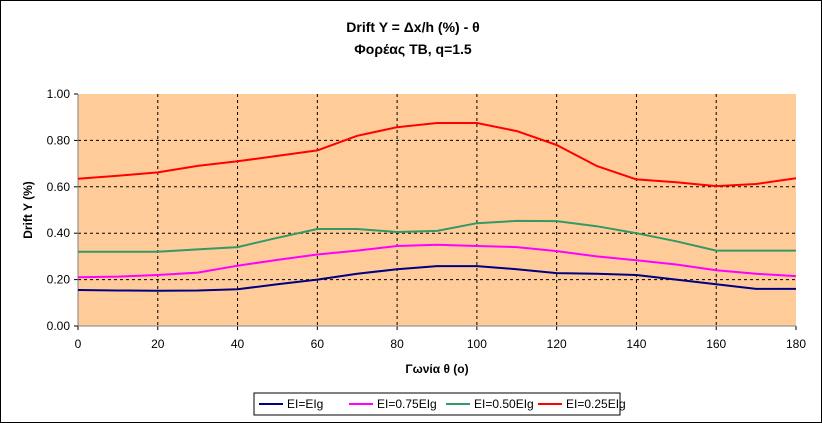 This screenshot has height=423, width=822. I want to click on legend: EI=EIg EI=0.75EIg EI=0.50EIg EI=0.25EIg, so click(439, 404).